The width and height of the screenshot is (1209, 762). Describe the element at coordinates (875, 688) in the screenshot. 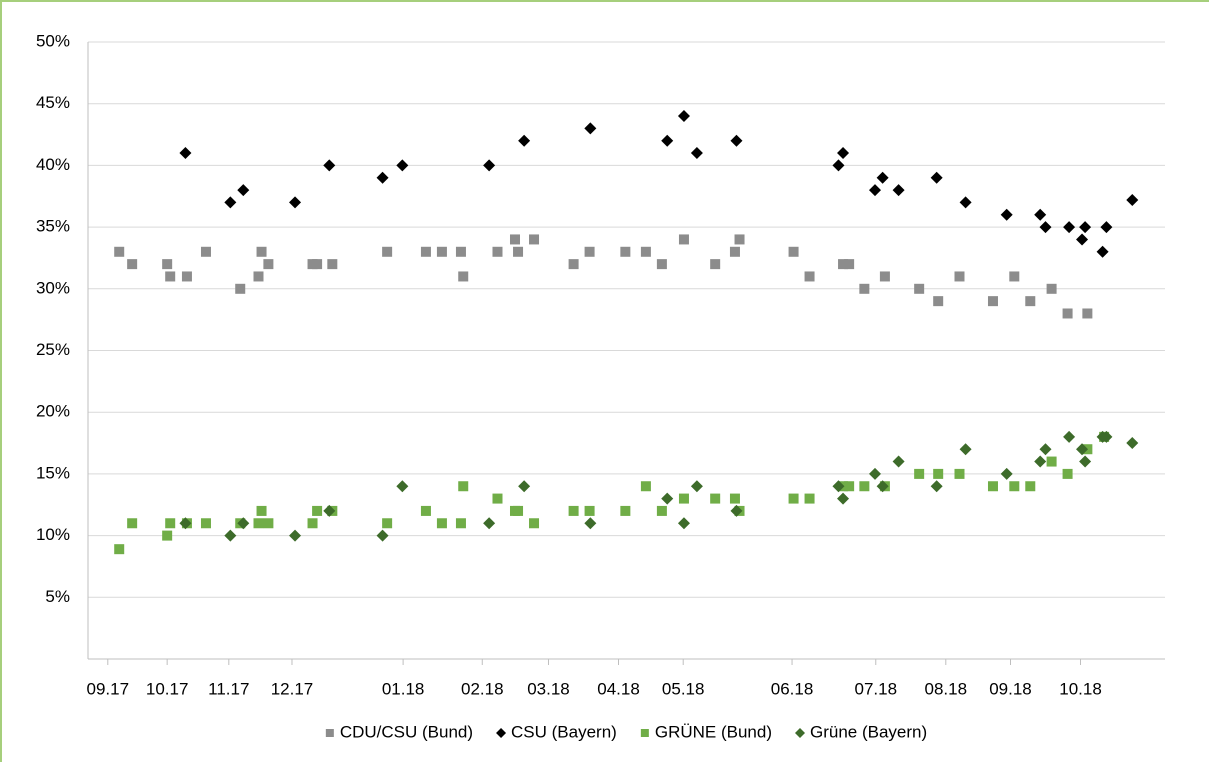

I see `x-tick-label: 07.18` at that location.